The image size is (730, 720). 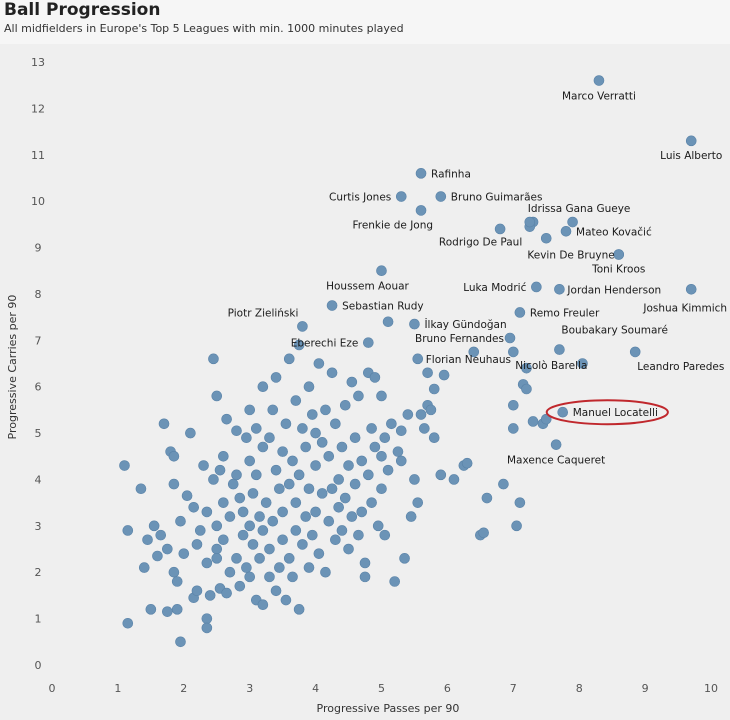 I want to click on point-label: Bruno Fernandes, so click(x=459, y=339).